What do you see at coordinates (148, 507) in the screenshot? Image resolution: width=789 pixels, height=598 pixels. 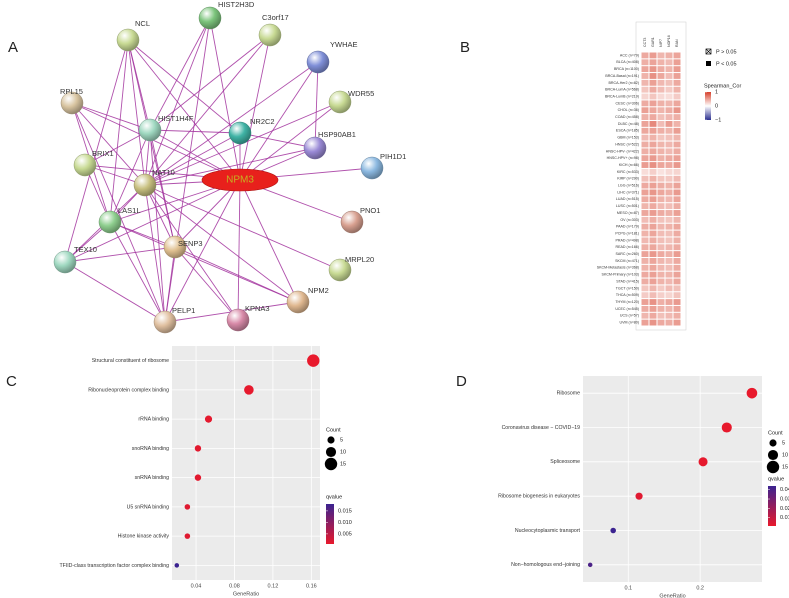 I see `y-tick-label: U5 snRNA binding` at bounding box center [148, 507].